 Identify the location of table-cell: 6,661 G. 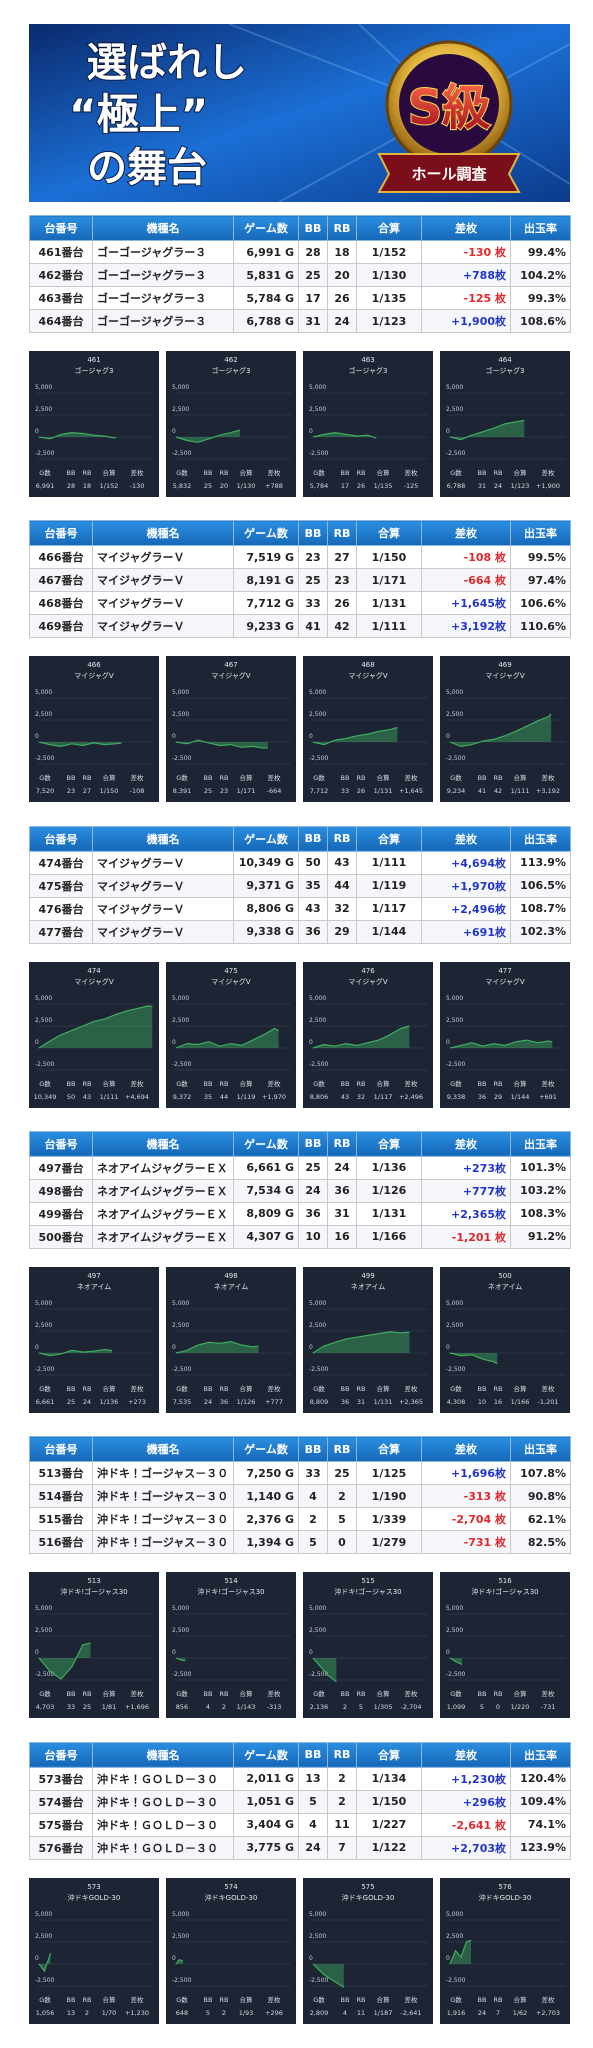
(266, 1167).